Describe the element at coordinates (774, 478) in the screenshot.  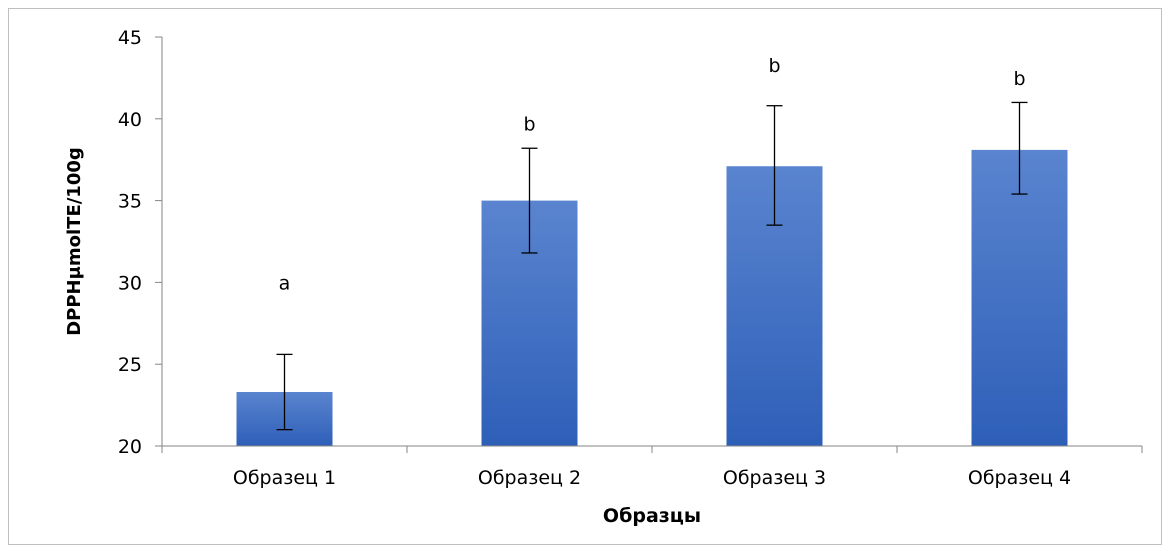
I see `category-label: Образец 3` at that location.